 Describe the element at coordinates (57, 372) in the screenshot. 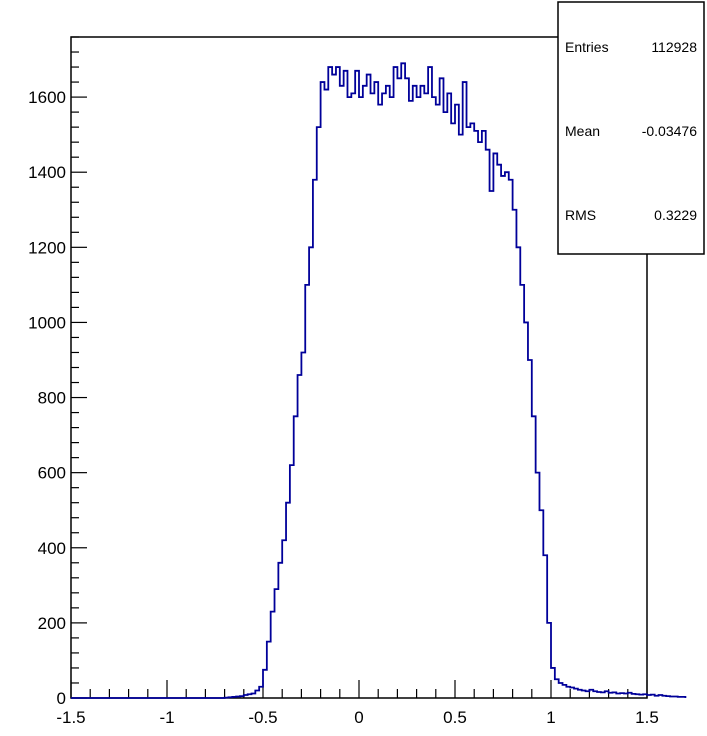

I see `y-axis: 0 200 400 600 800 1000 1200 1400 1600` at that location.